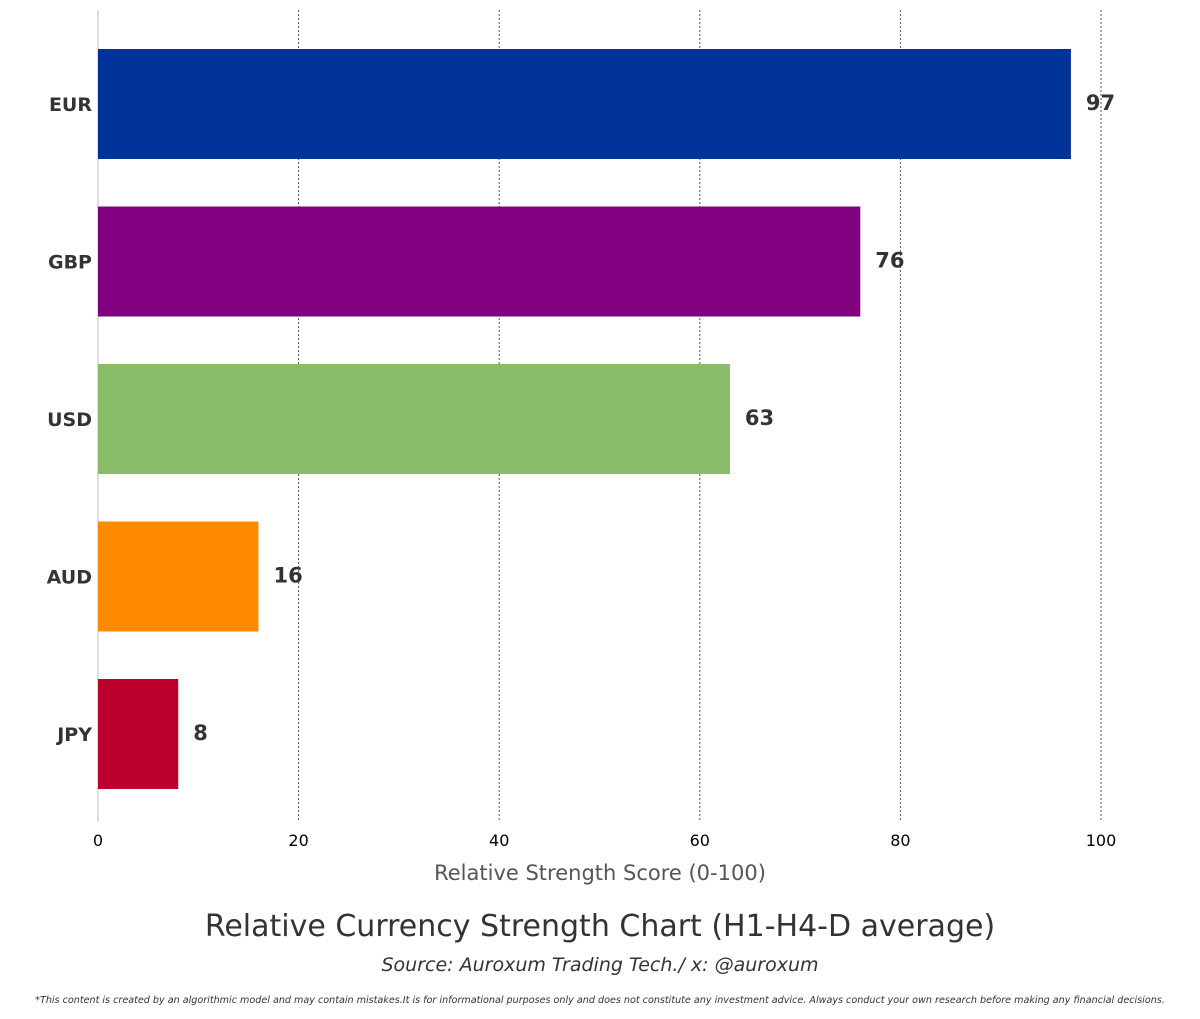  I want to click on category-label-eur: EUR, so click(70, 105).